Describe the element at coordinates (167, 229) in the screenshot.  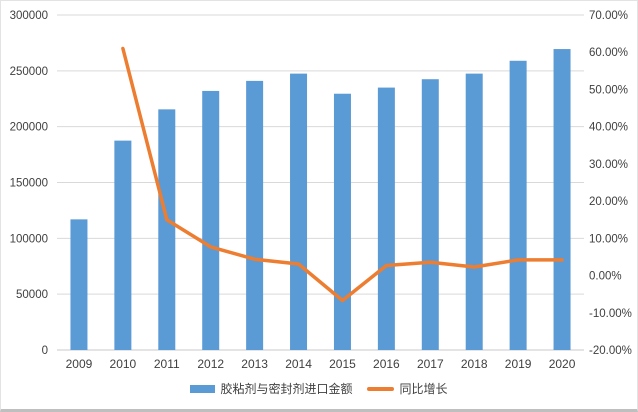
I see `import-amount-bar-2011` at that location.